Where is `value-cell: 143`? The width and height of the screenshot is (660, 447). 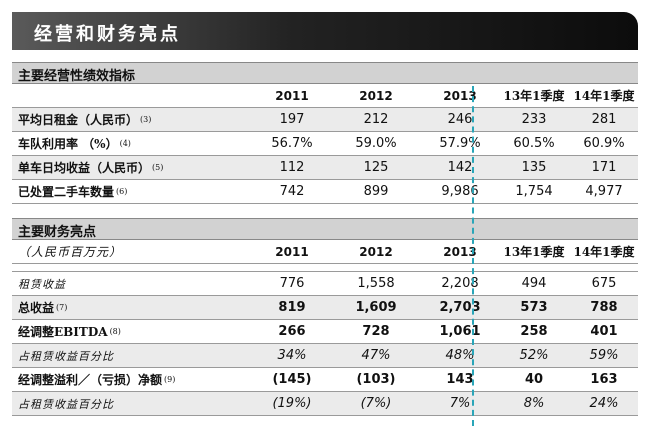
value-cell: 143 is located at coordinates (460, 379).